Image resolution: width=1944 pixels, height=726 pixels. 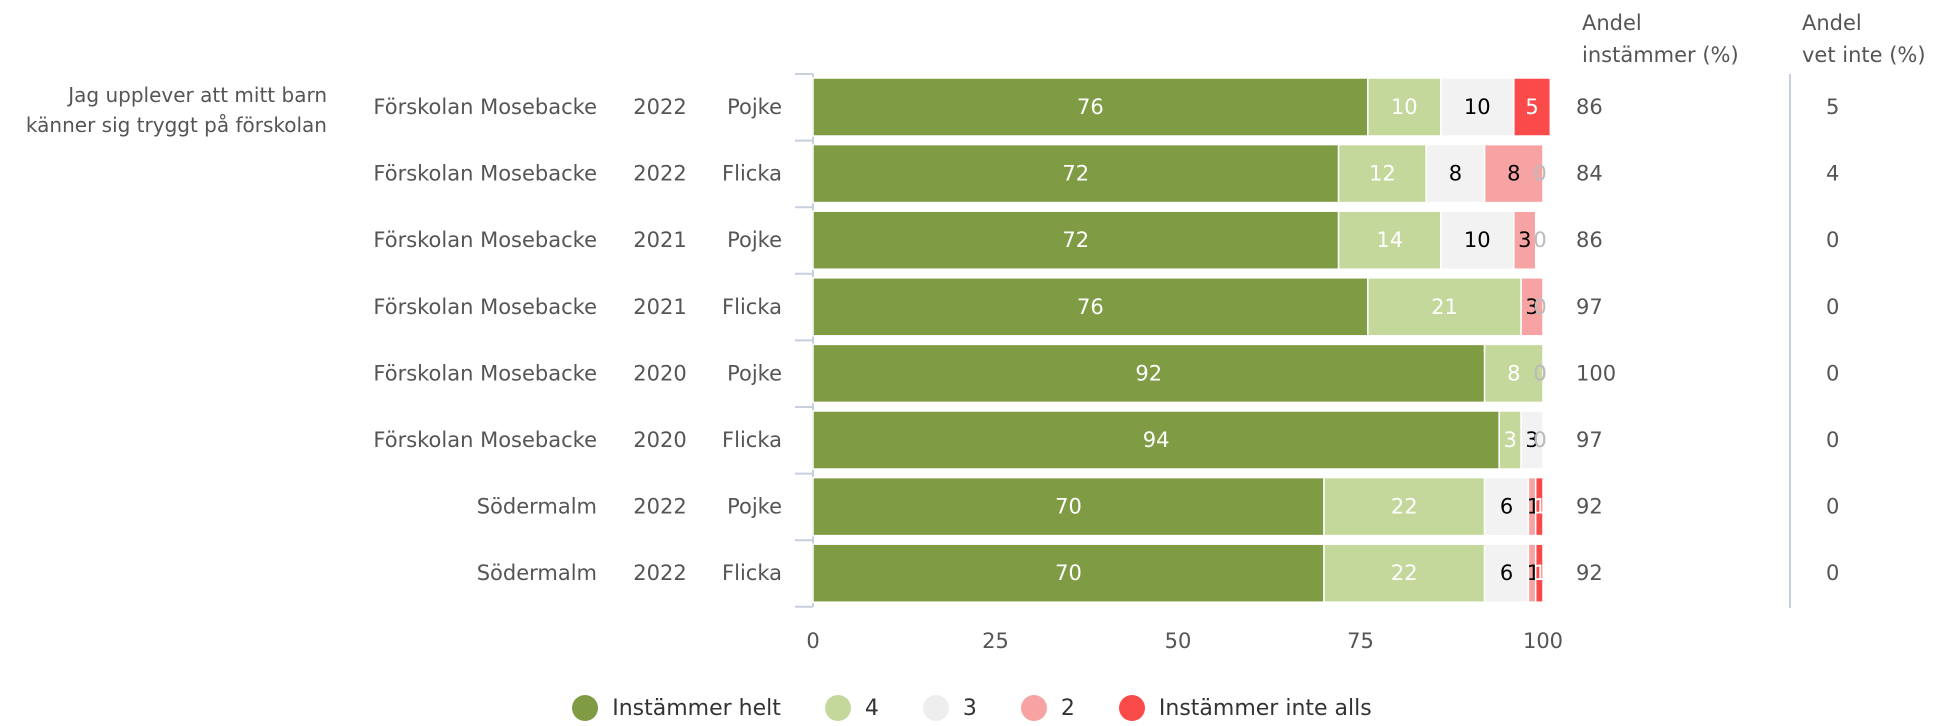 I want to click on bar-data-label: 21, so click(x=1444, y=307).